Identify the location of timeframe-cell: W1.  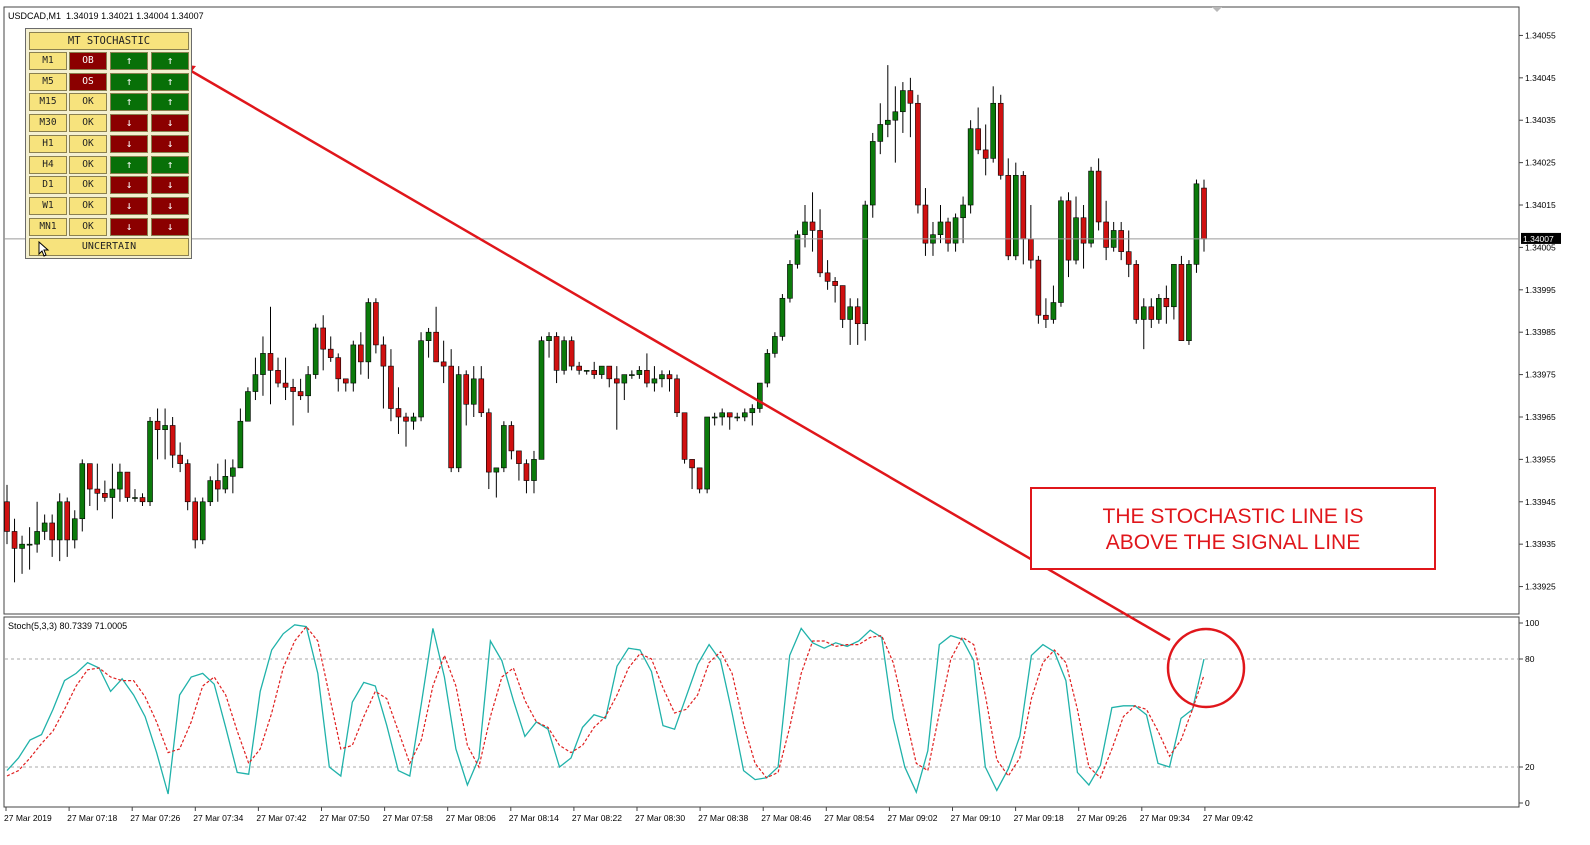
(48, 205).